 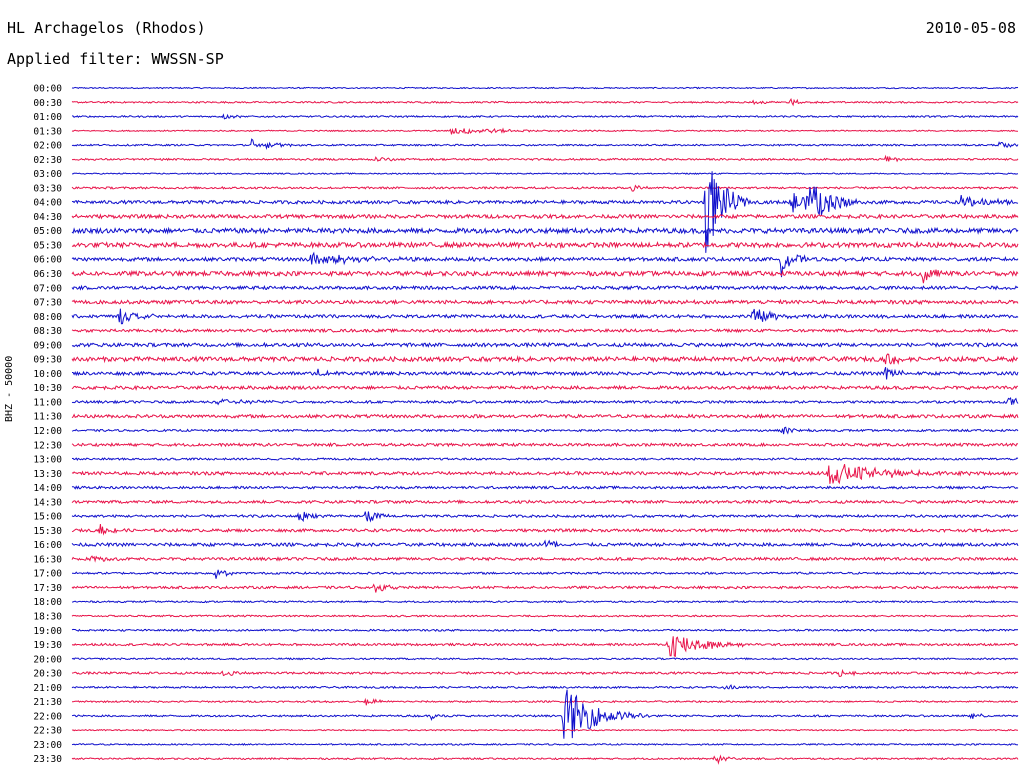 What do you see at coordinates (47, 317) in the screenshot?
I see `time-label: 08:00` at bounding box center [47, 317].